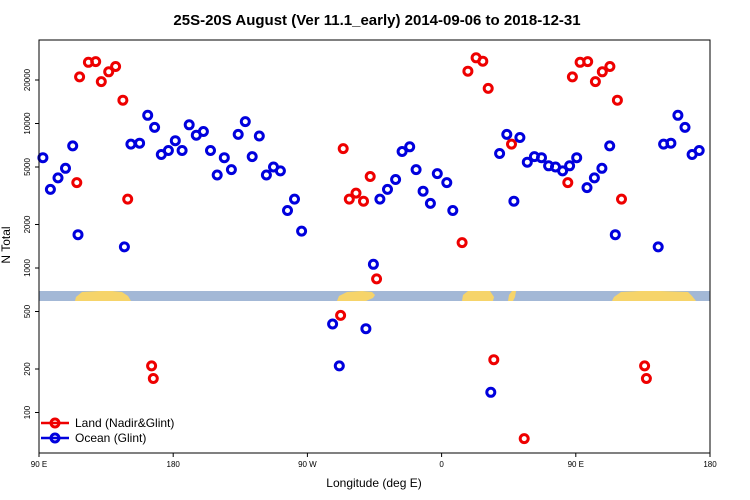 The image size is (750, 500). Describe the element at coordinates (356, 296) in the screenshot. I see `land-patch-south-america` at that location.